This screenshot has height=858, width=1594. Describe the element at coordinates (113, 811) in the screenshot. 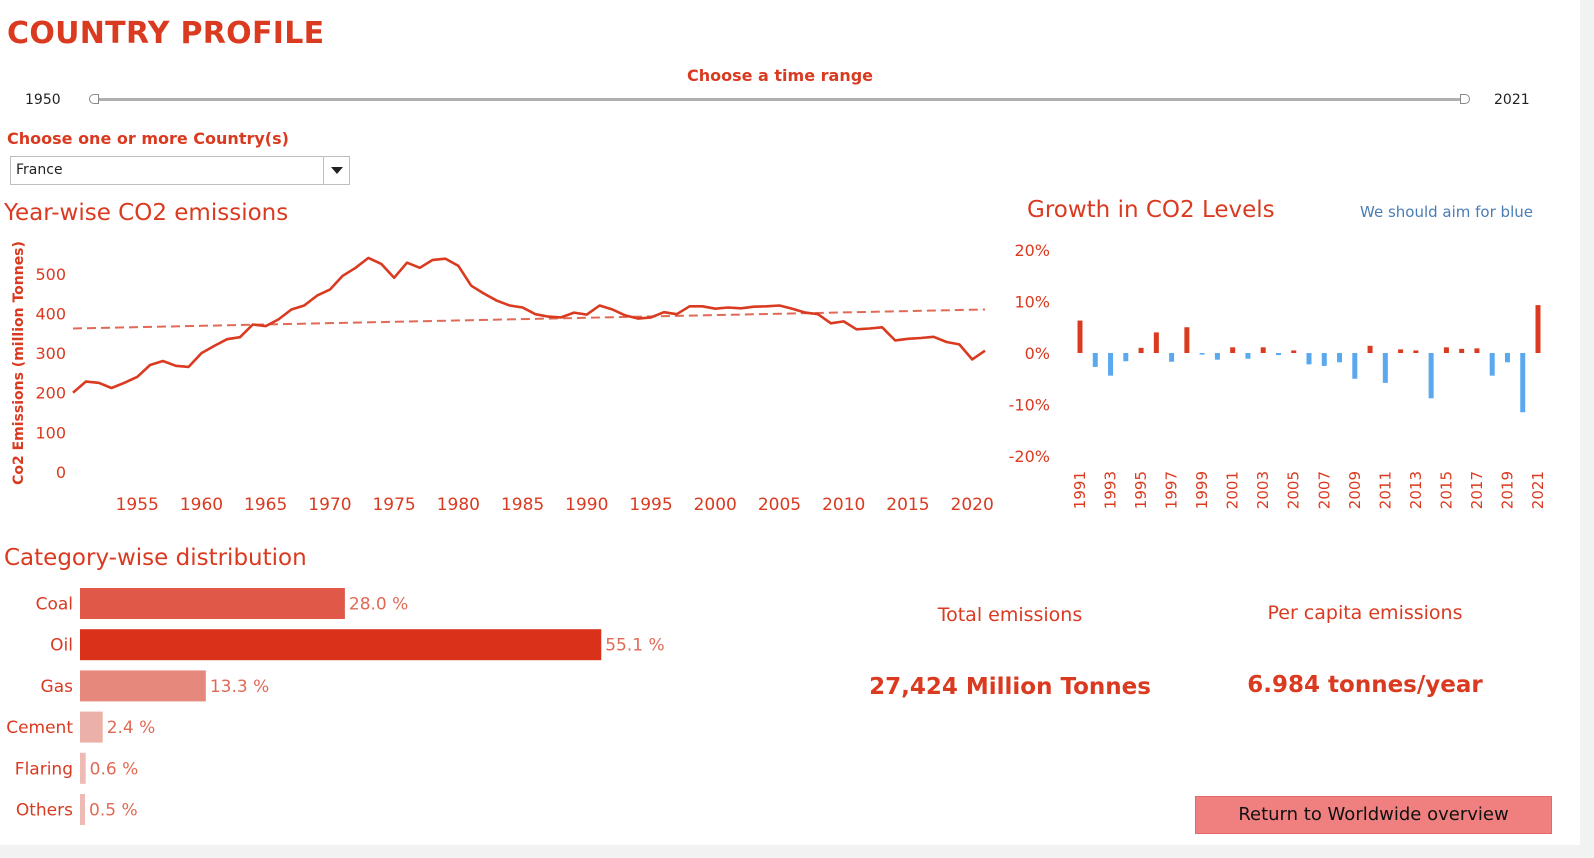

I see `category-value-label: 0.5 %` at that location.